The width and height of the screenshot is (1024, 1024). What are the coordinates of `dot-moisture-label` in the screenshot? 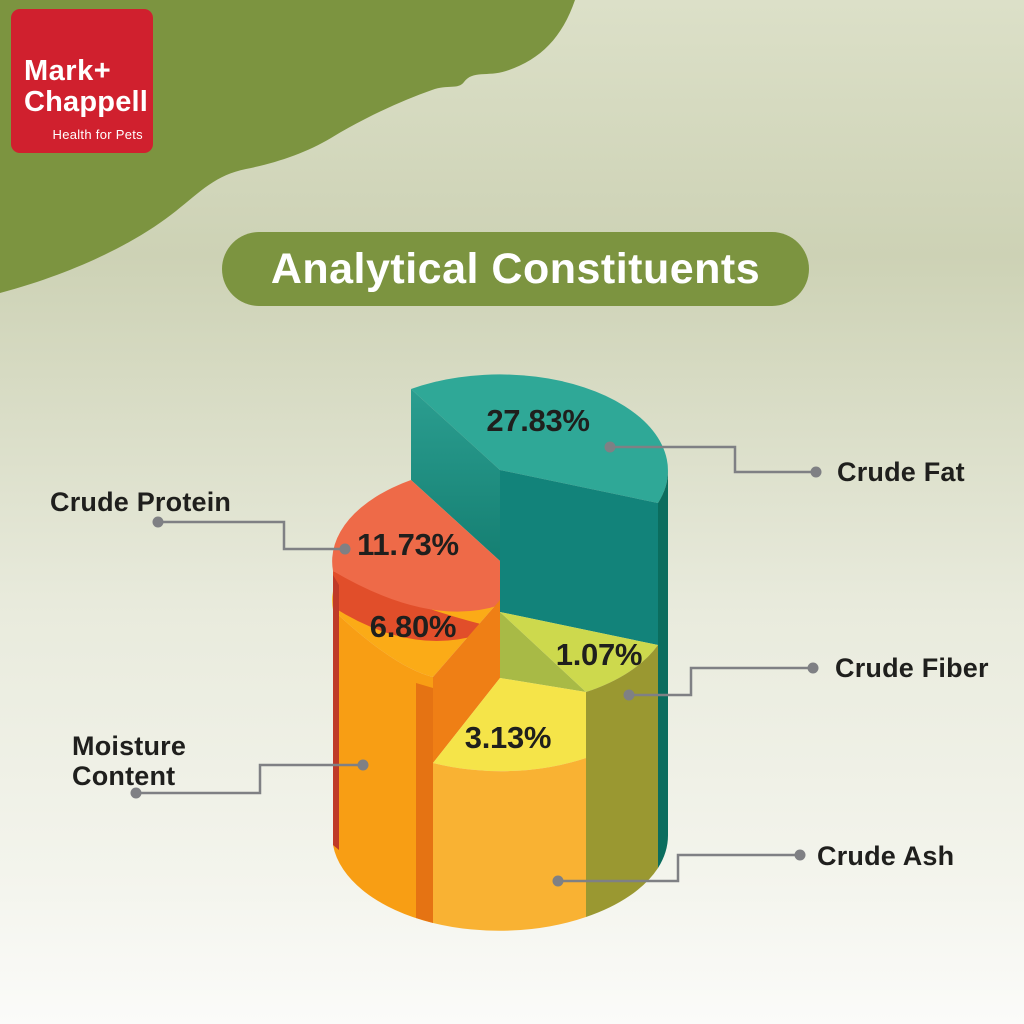 It's located at (136, 793).